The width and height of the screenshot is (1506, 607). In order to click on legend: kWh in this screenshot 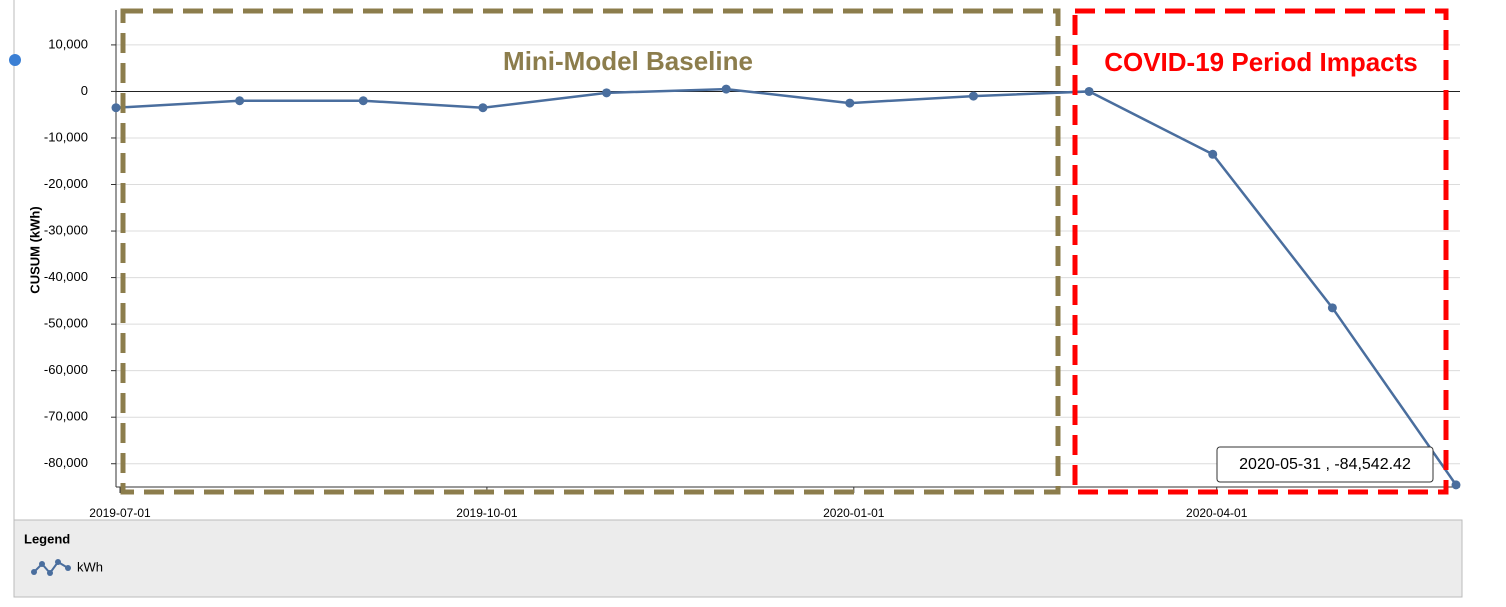, I will do `click(67, 567)`.